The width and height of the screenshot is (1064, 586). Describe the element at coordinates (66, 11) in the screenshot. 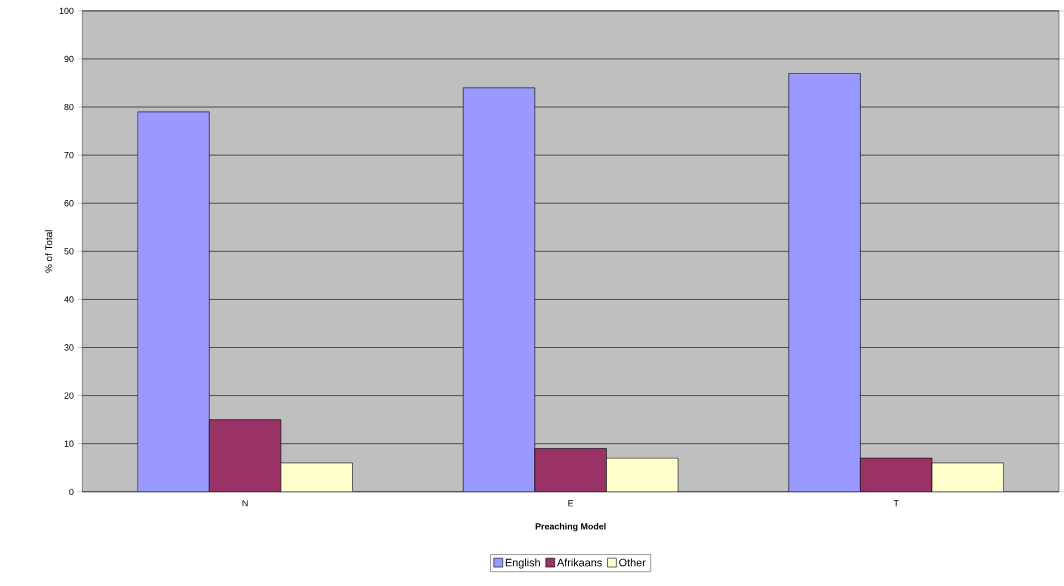

I see `y-tick-label: 100` at that location.